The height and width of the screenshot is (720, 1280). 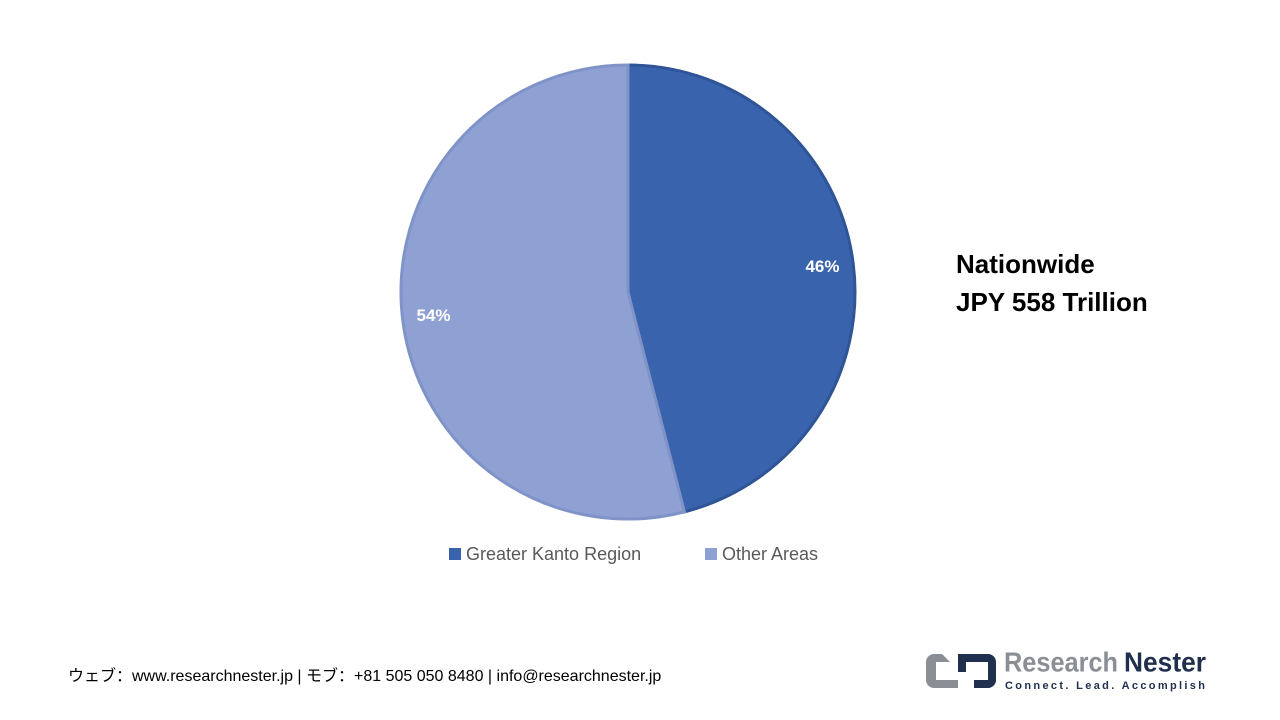 I want to click on legend-label: Greater Kanto Region, so click(x=553, y=554).